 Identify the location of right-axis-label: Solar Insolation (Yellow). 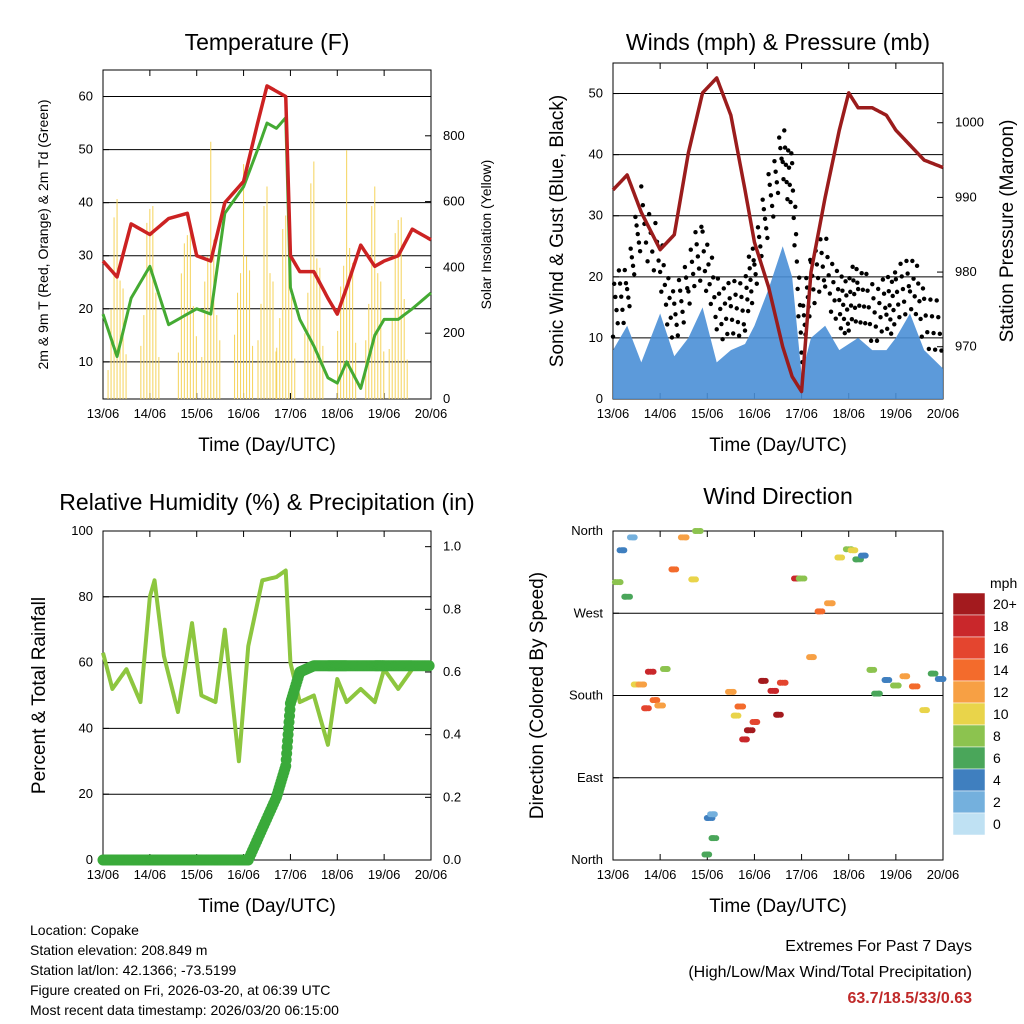
(486, 235).